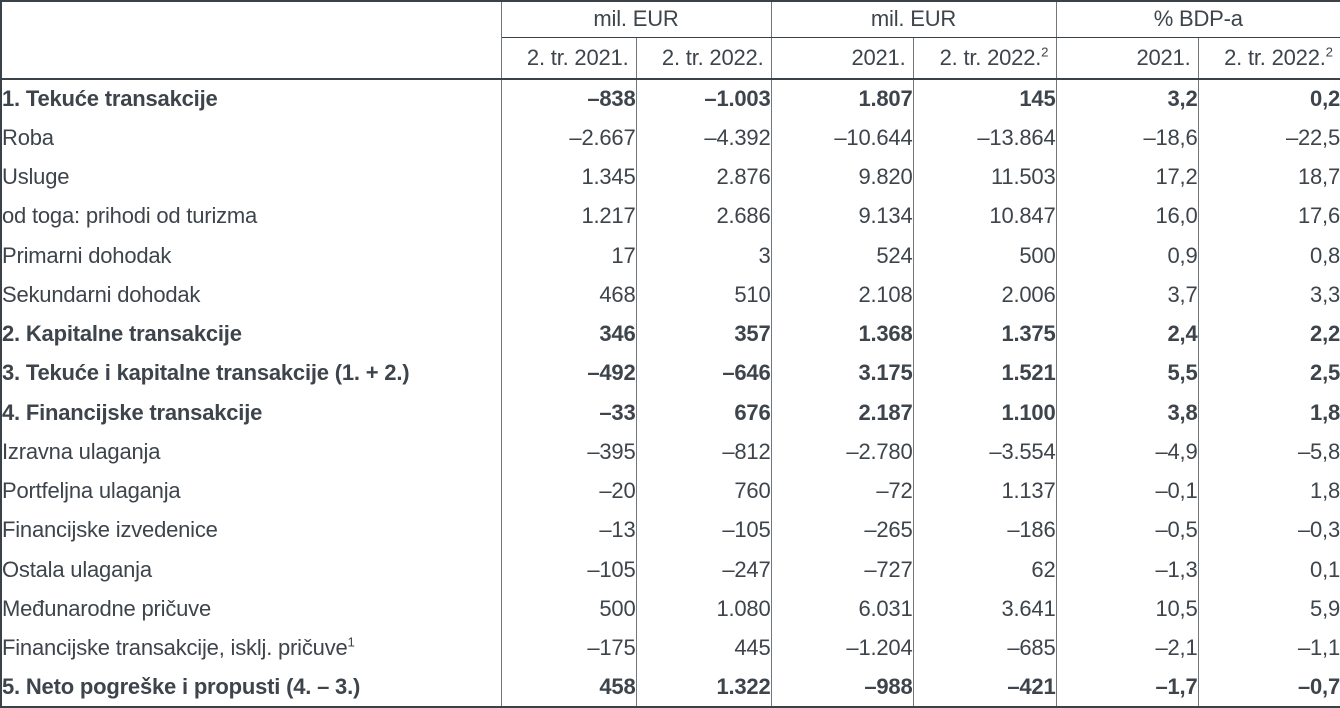 The width and height of the screenshot is (1340, 708). I want to click on cell-value: –247, so click(703, 570).